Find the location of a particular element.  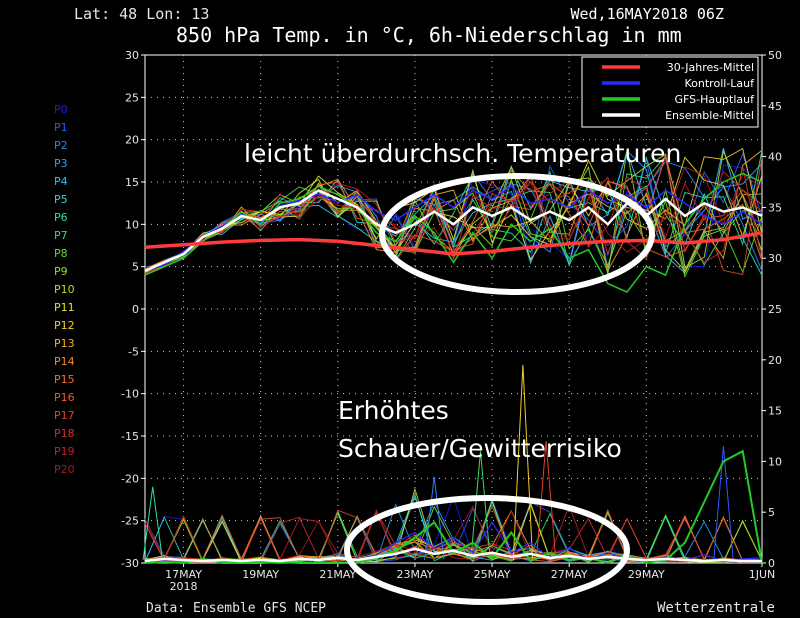

x-year-label: 2018 is located at coordinates (184, 586).